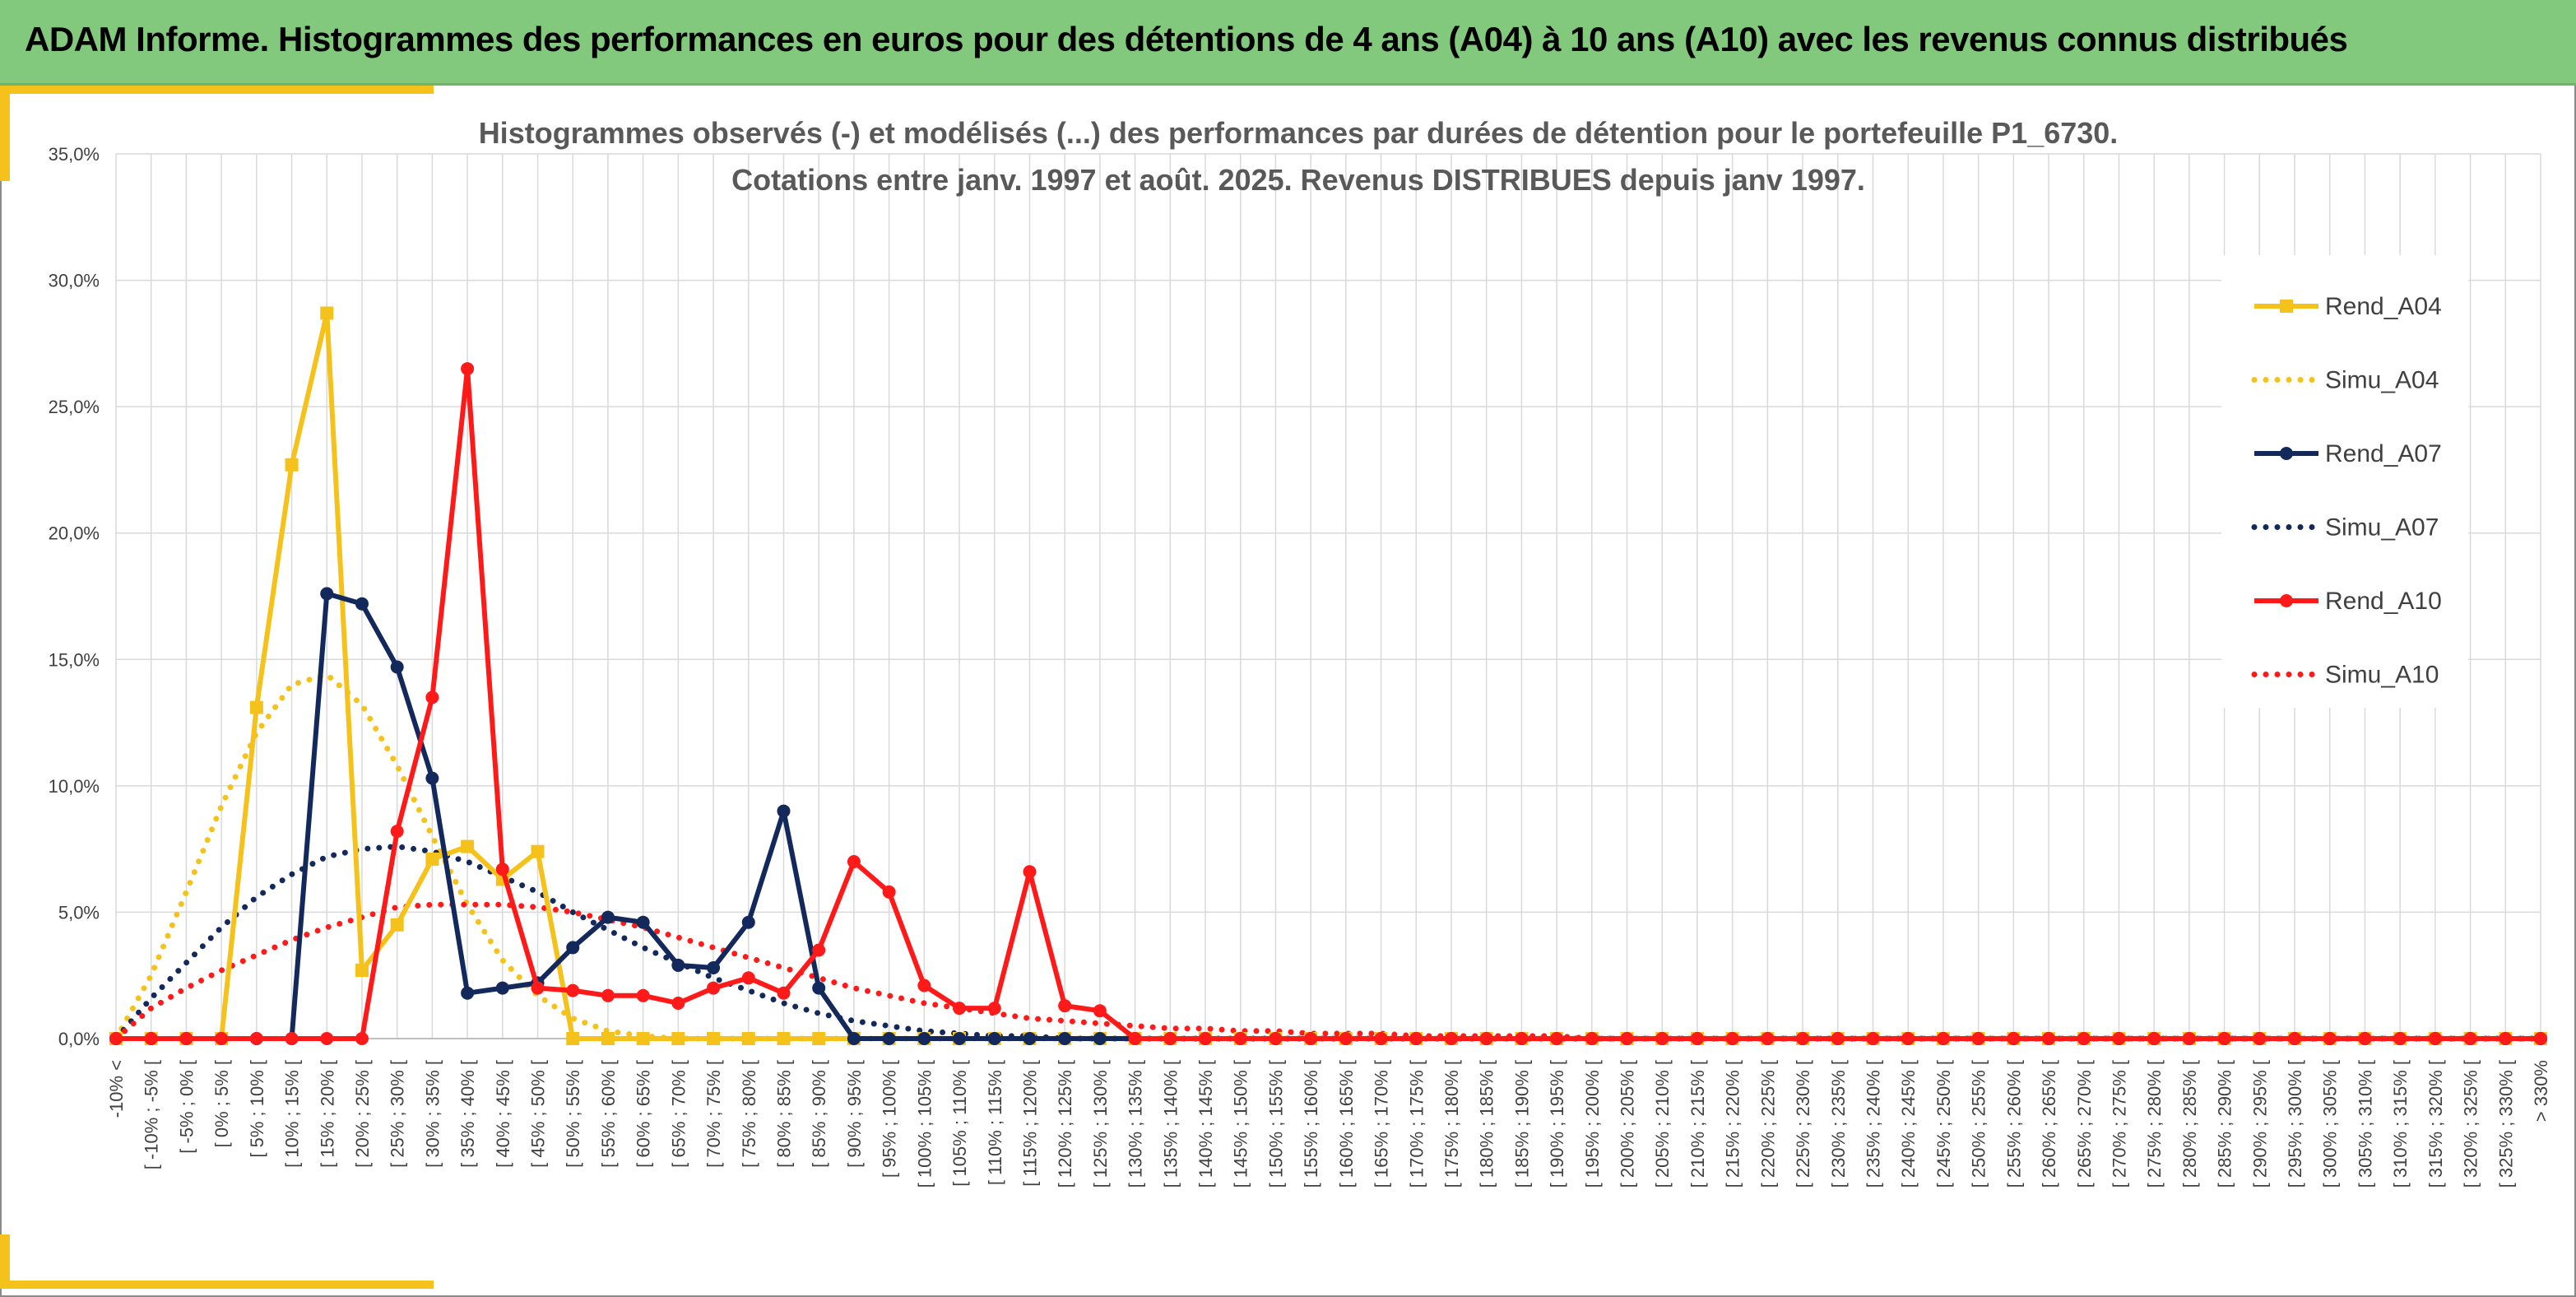  What do you see at coordinates (2384, 453) in the screenshot?
I see `legend-label: Rend_A07` at bounding box center [2384, 453].